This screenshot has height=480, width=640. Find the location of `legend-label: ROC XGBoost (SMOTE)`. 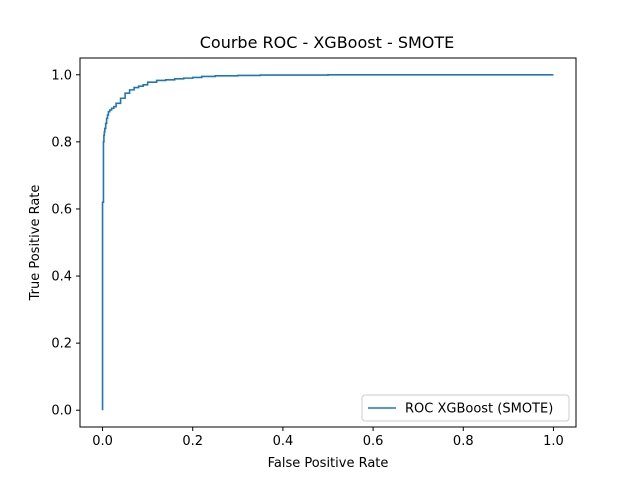

legend-label: ROC XGBoost (SMOTE) is located at coordinates (479, 409).